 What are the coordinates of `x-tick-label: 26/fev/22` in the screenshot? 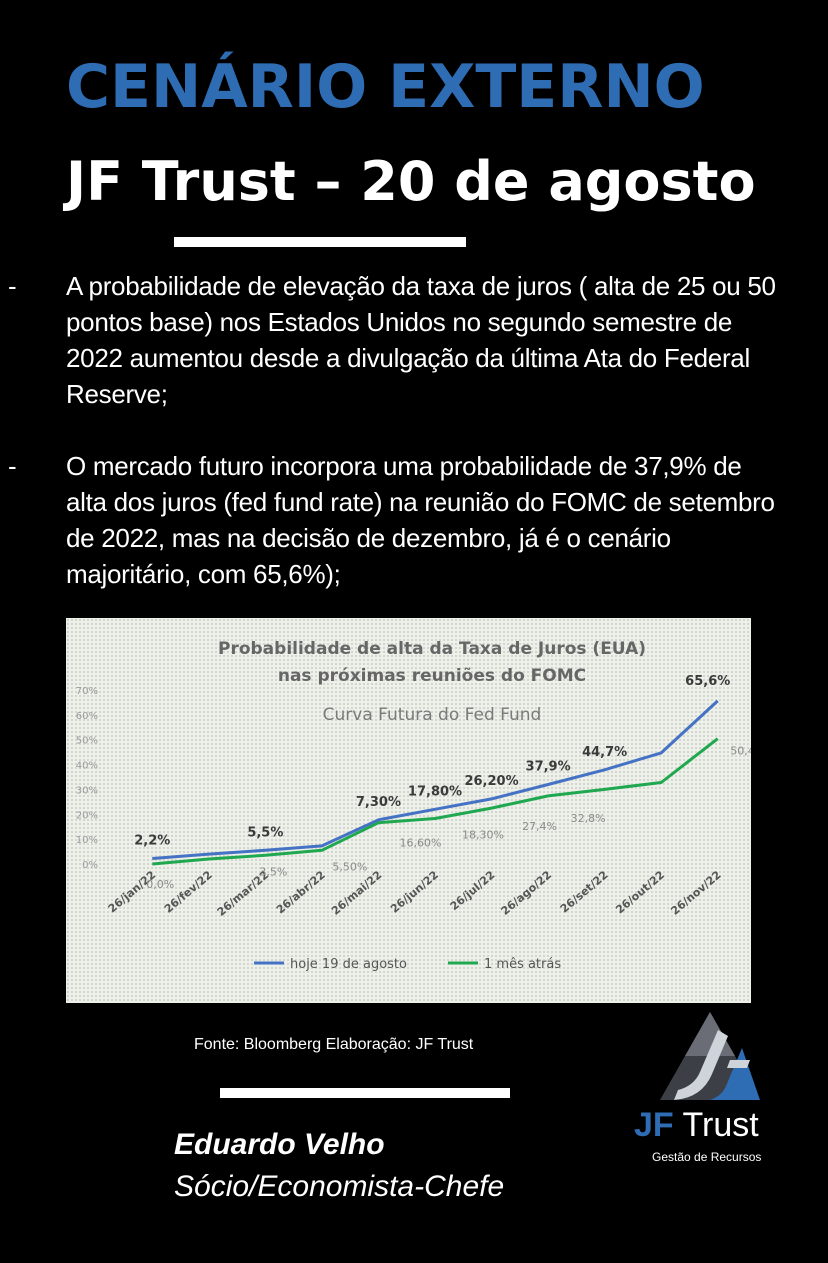 It's located at (188, 891).